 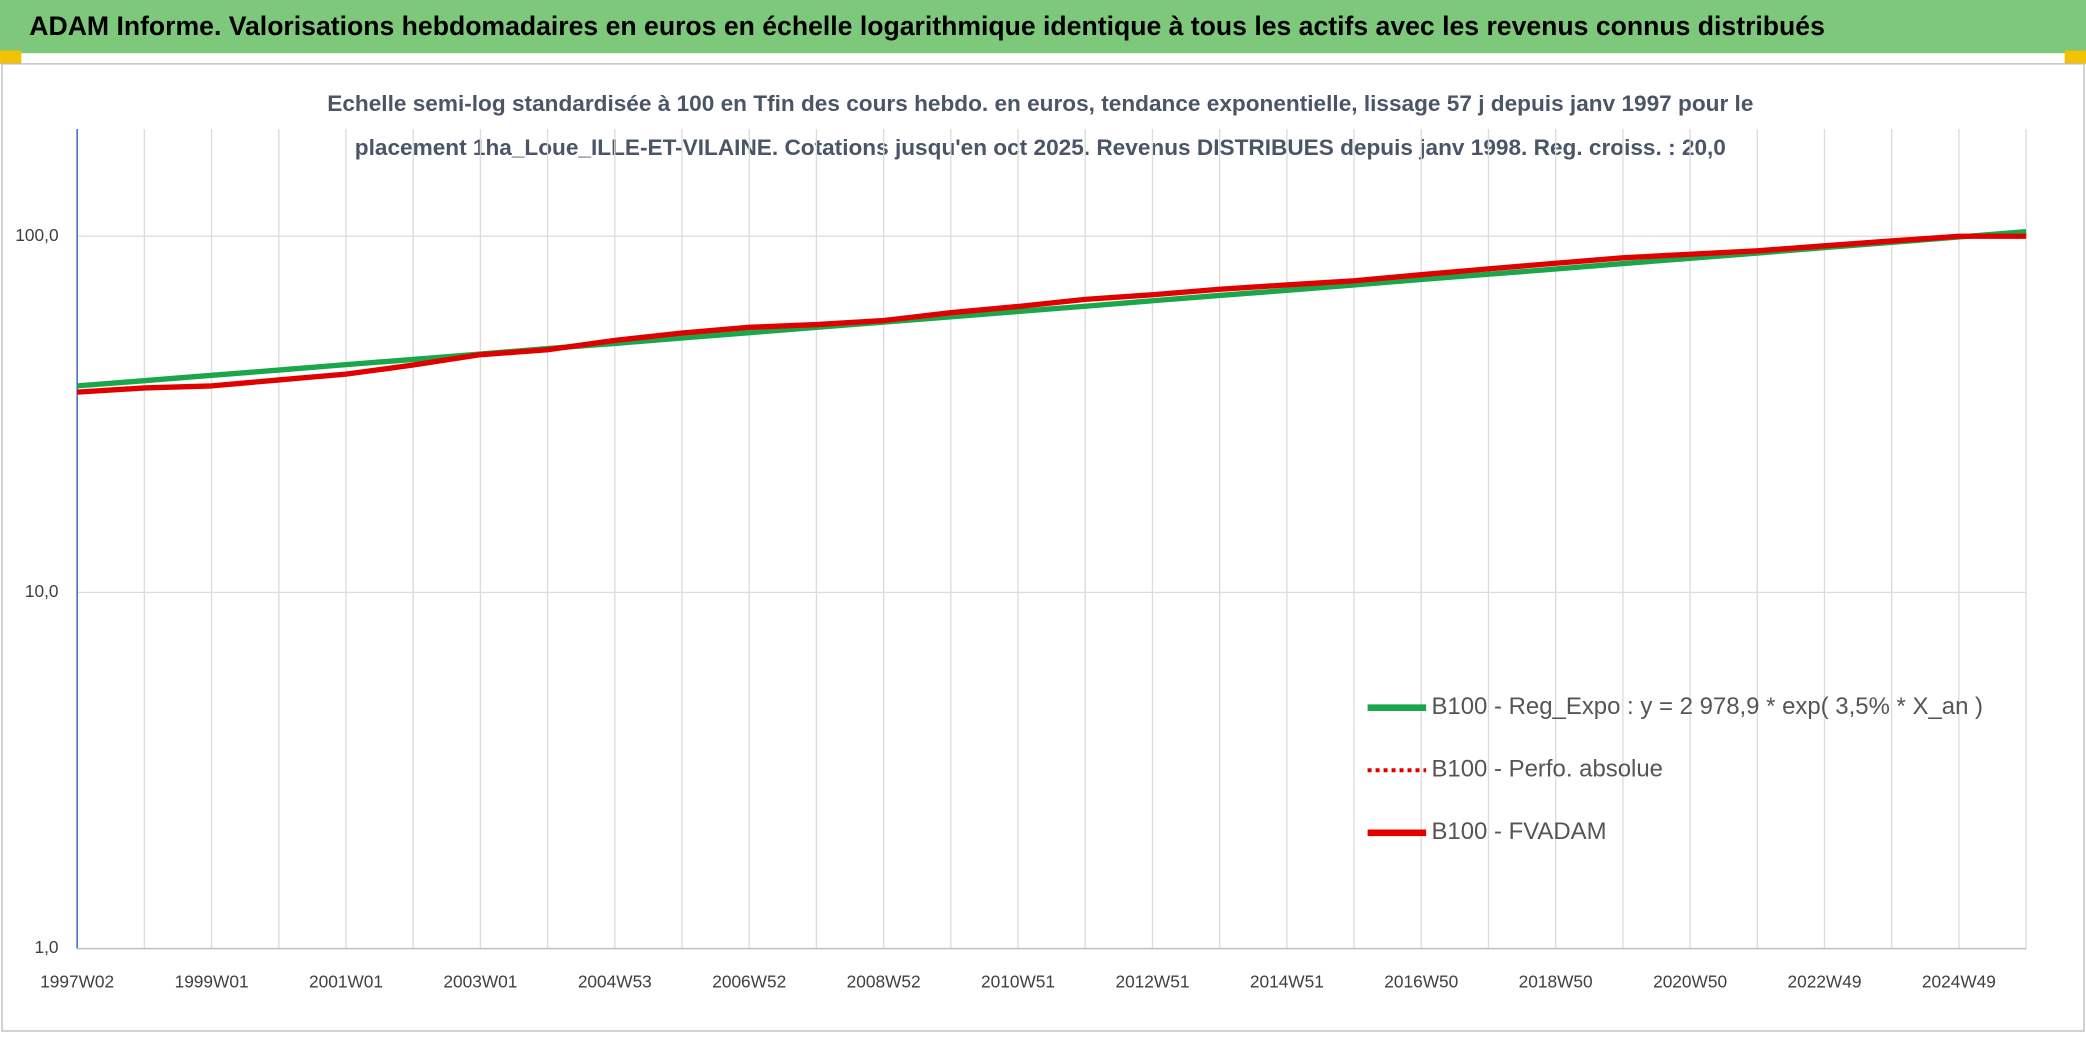 I want to click on y-tick-label: 1,0, so click(x=47, y=947).